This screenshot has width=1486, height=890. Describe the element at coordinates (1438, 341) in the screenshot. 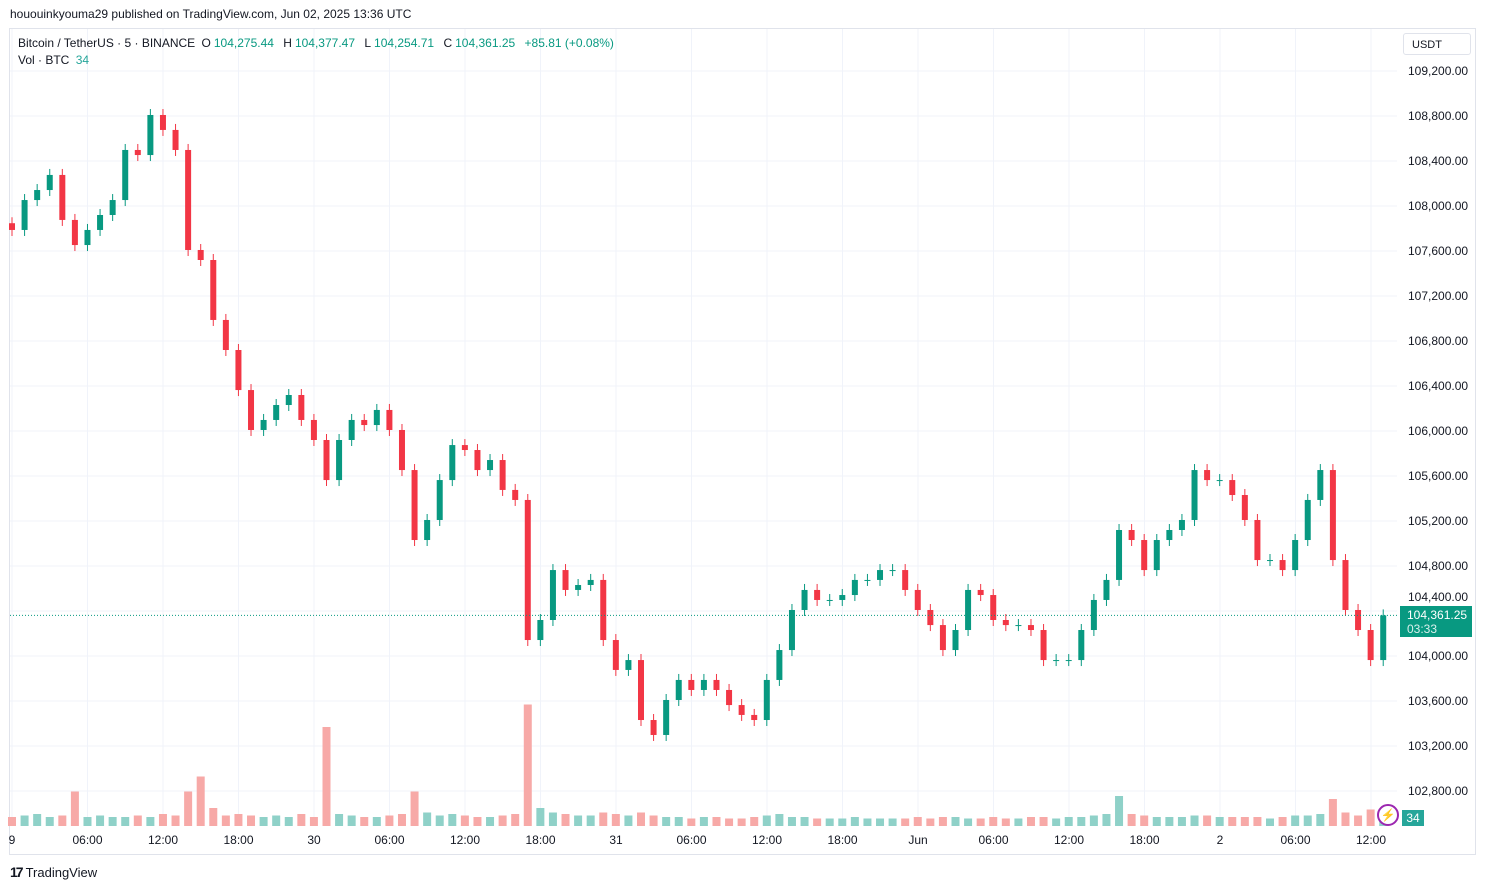

I see `price-tick: 106,800.00` at that location.